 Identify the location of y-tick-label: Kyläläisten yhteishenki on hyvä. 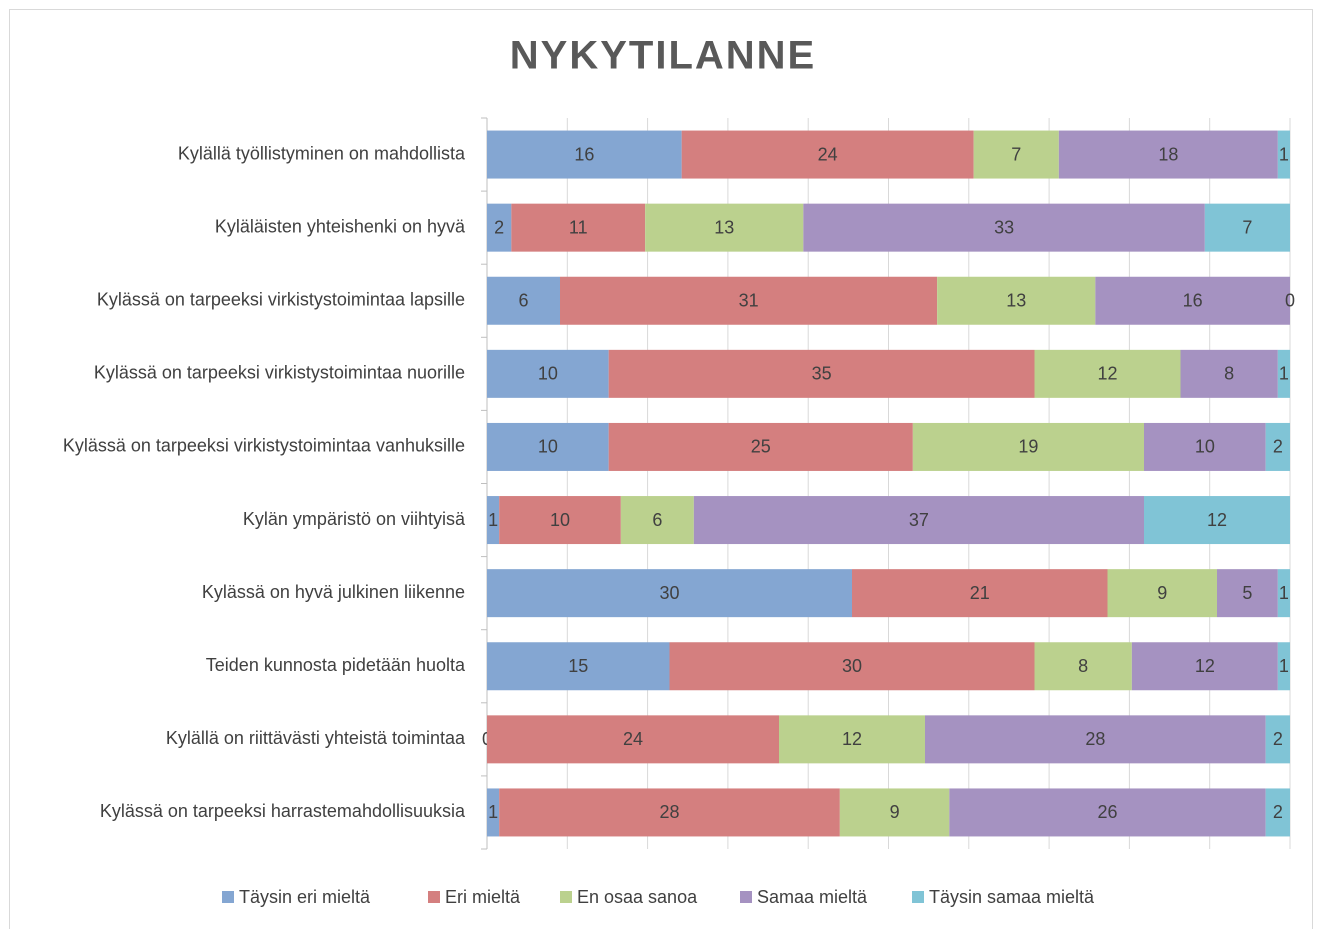
(340, 226).